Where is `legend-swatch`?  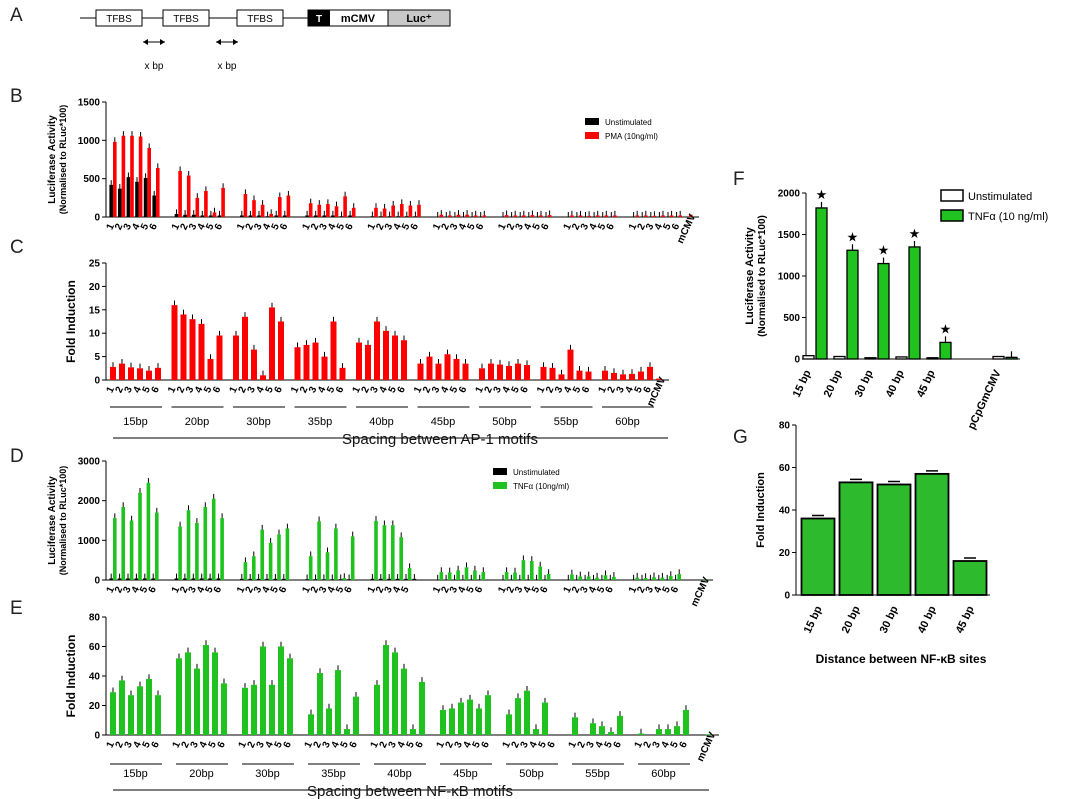 legend-swatch is located at coordinates (500, 485).